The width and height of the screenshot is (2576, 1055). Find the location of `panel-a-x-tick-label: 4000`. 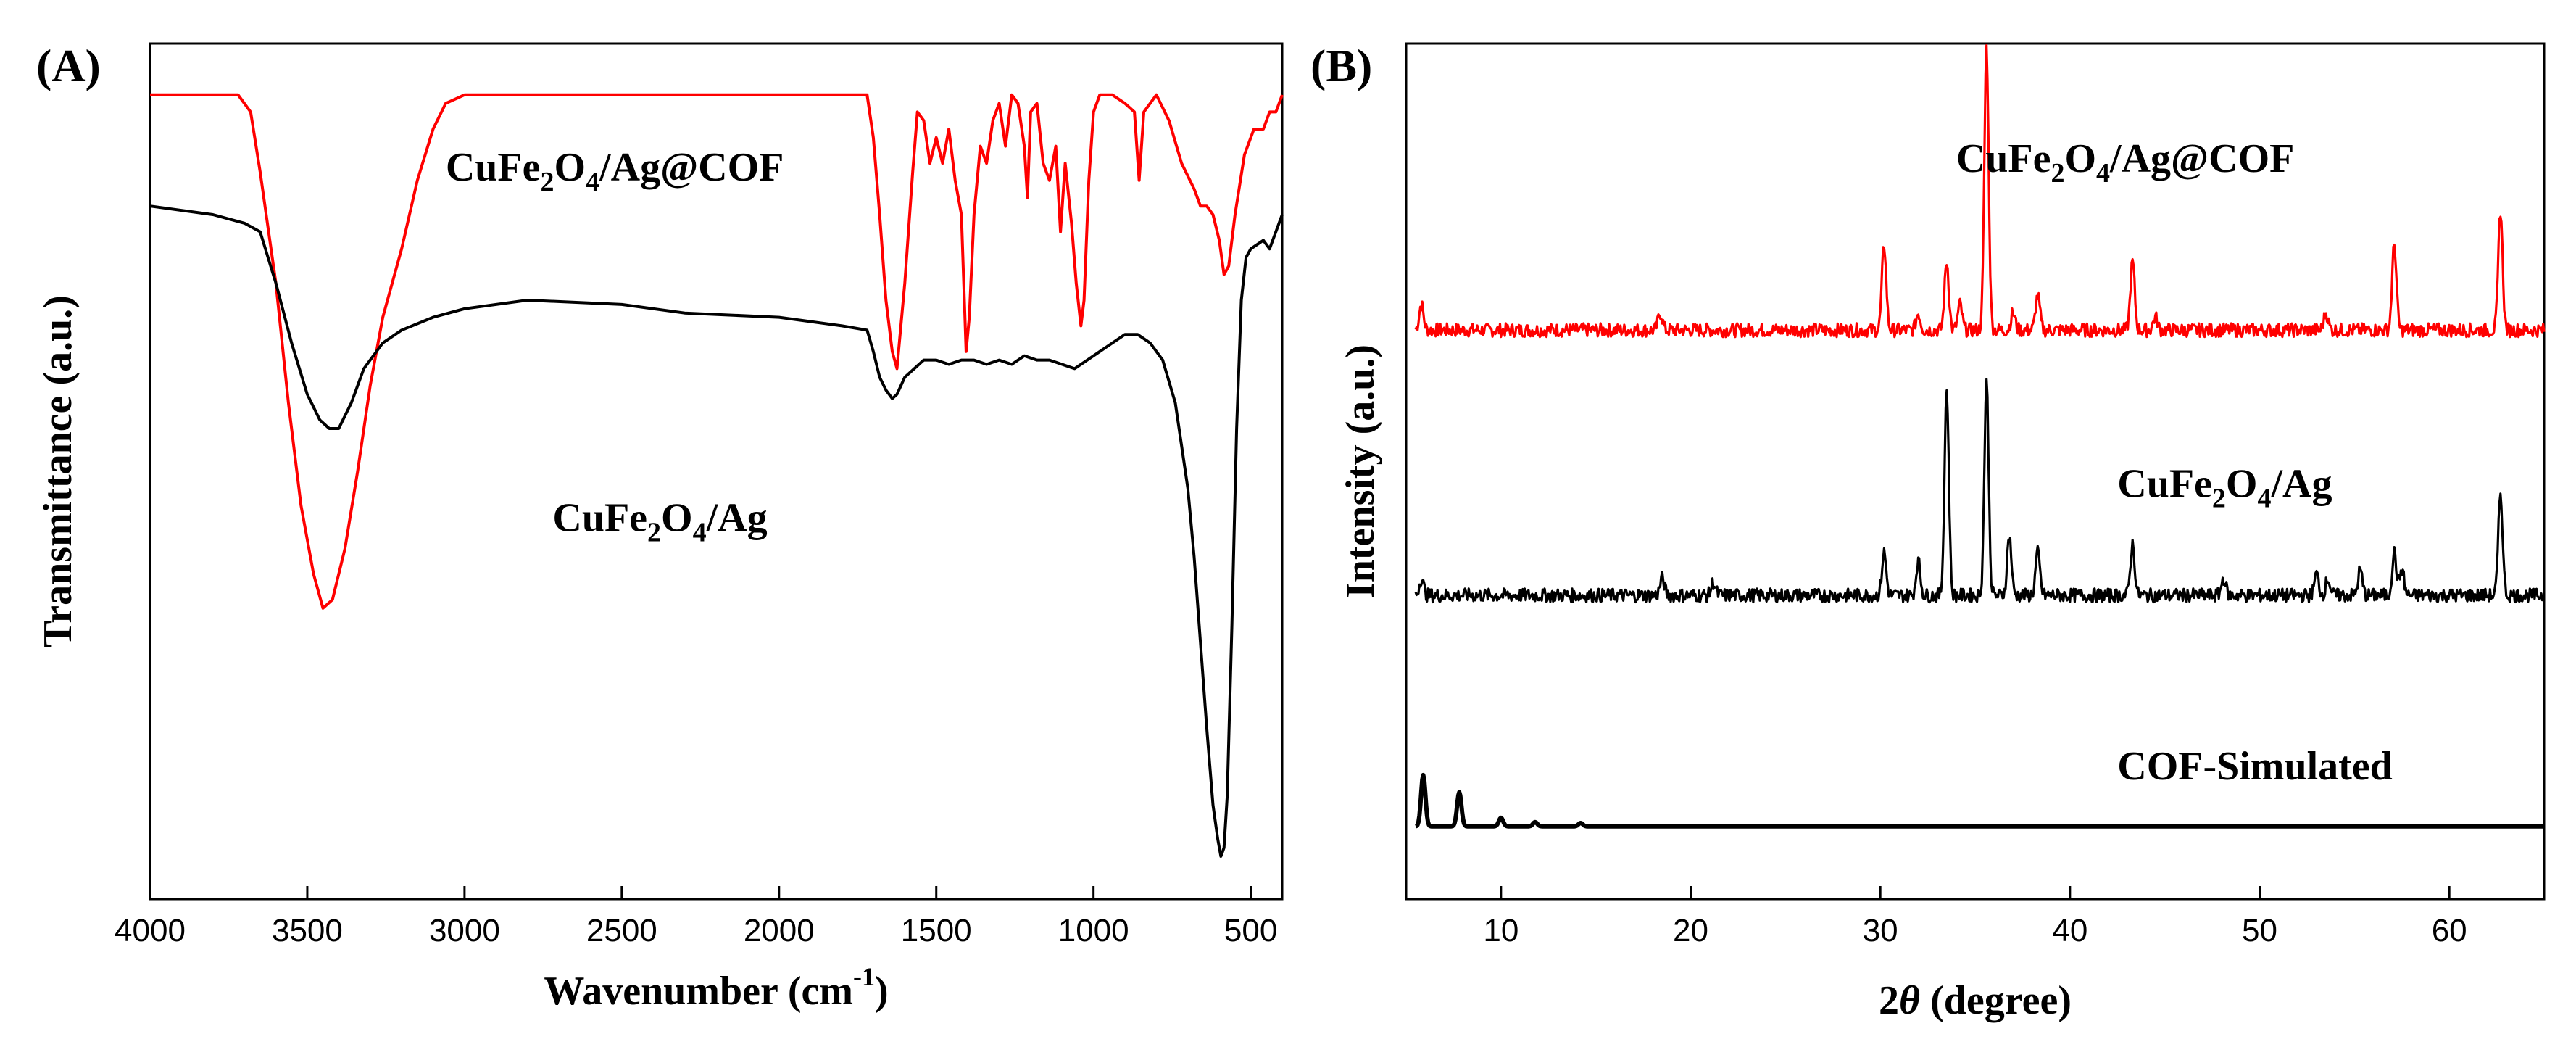

panel-a-x-tick-label: 4000 is located at coordinates (150, 930).